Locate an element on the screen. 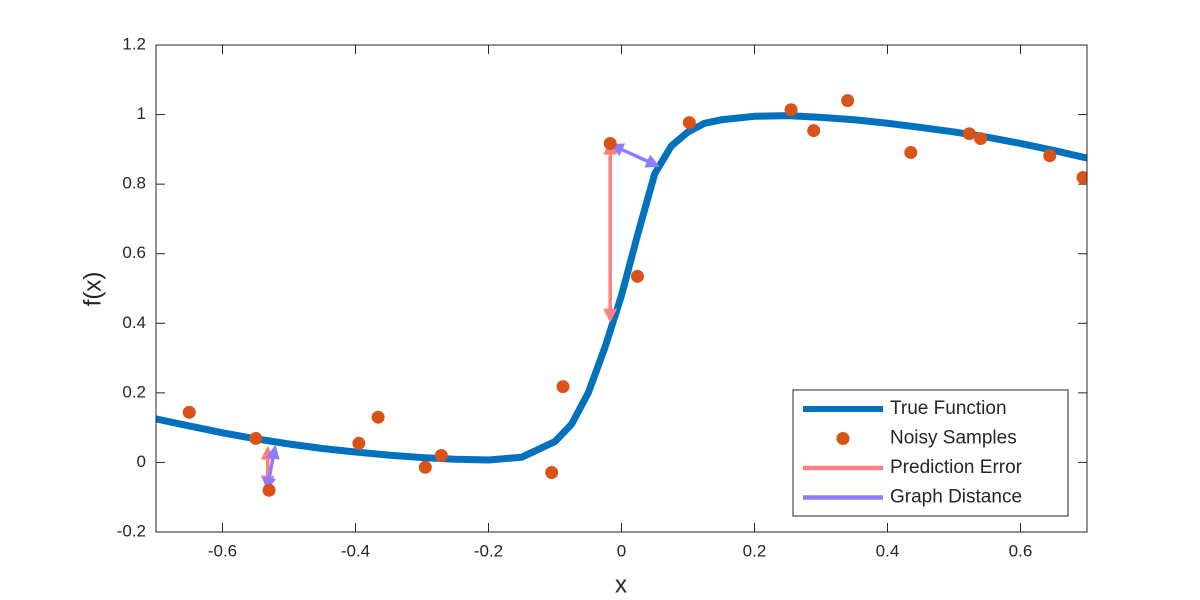 This screenshot has width=1200, height=600. y-tick-label: 0 is located at coordinates (141, 461).